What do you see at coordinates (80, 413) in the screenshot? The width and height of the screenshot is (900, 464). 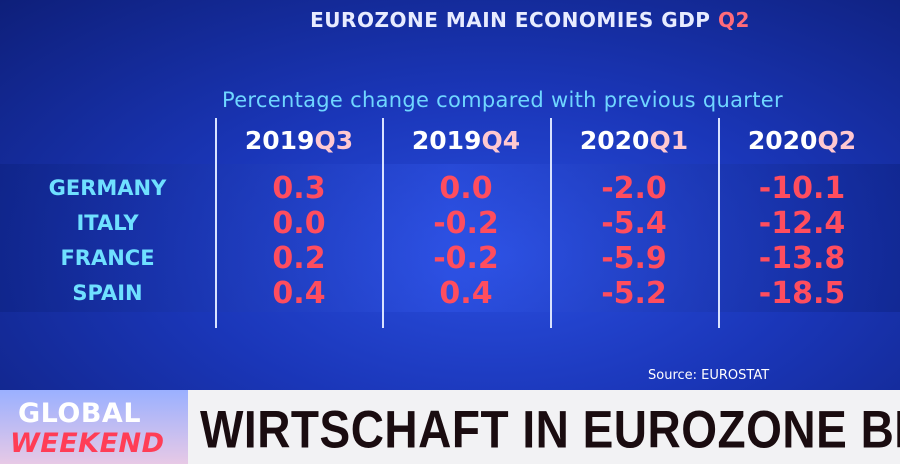 I see `logo-text: GLOBAL` at bounding box center [80, 413].